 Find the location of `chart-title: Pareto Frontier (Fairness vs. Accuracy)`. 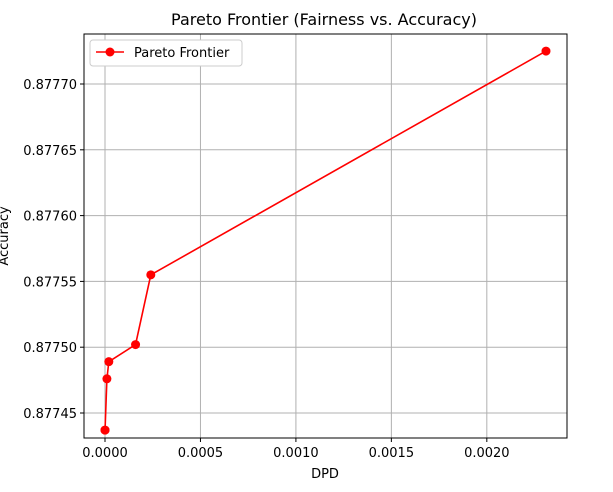

chart-title: Pareto Frontier (Fairness vs. Accuracy) is located at coordinates (324, 19).